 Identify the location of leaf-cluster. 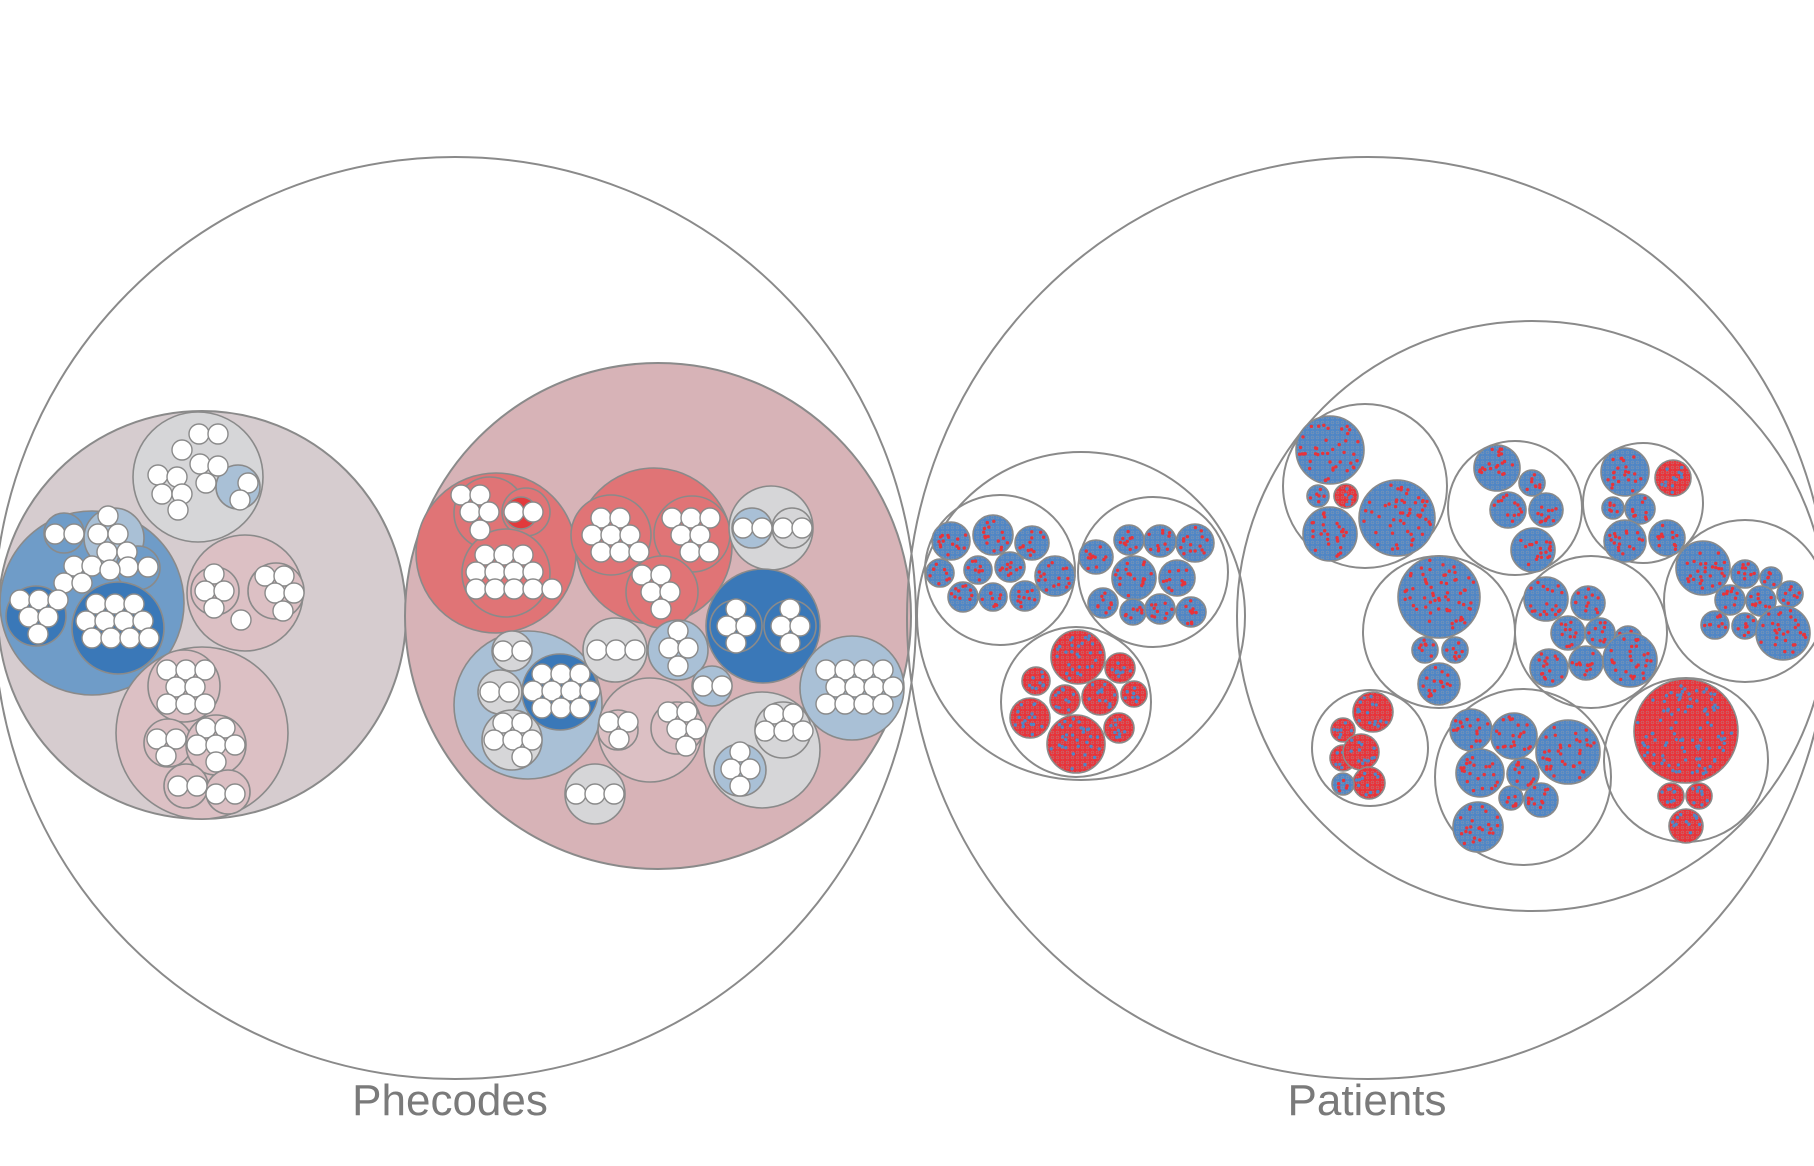
(196, 732).